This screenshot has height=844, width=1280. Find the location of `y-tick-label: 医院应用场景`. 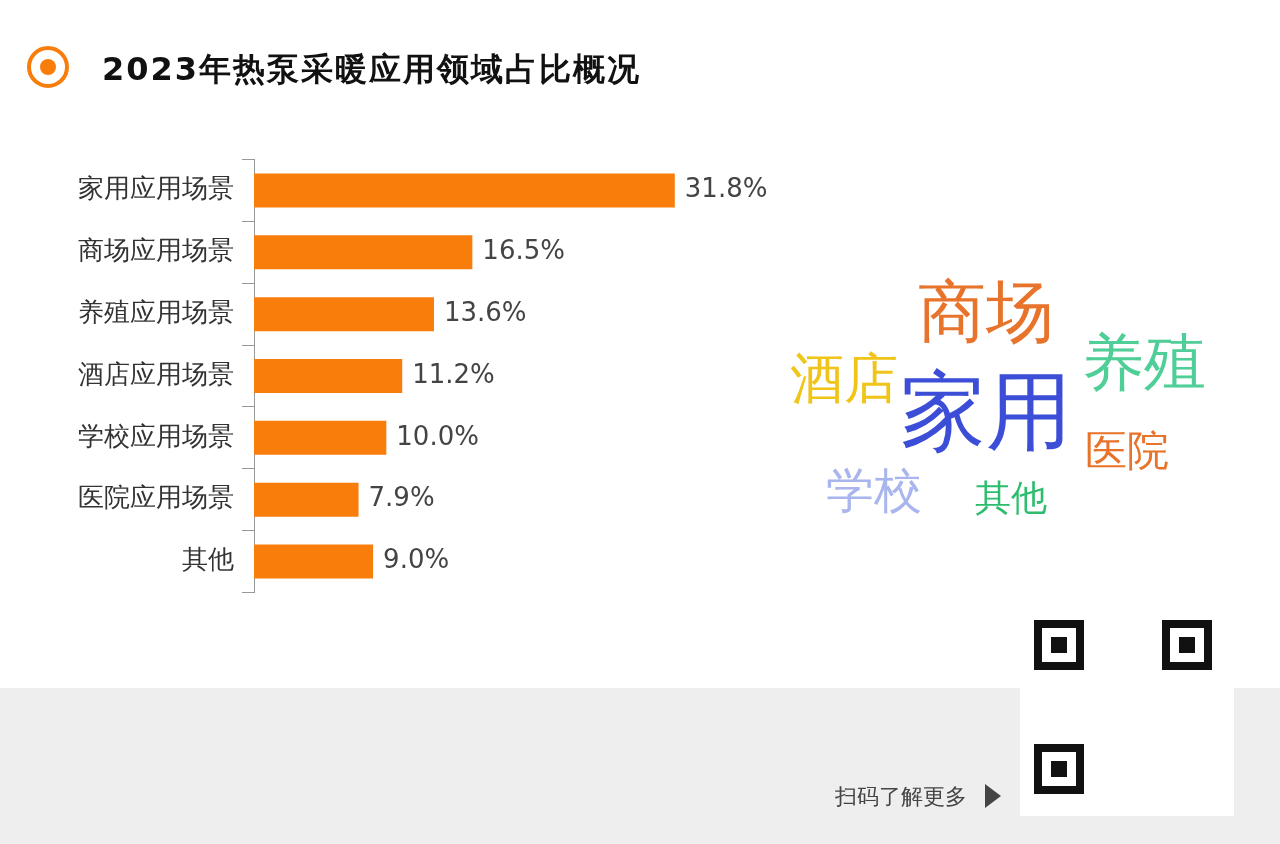

y-tick-label: 医院应用场景 is located at coordinates (156, 497).